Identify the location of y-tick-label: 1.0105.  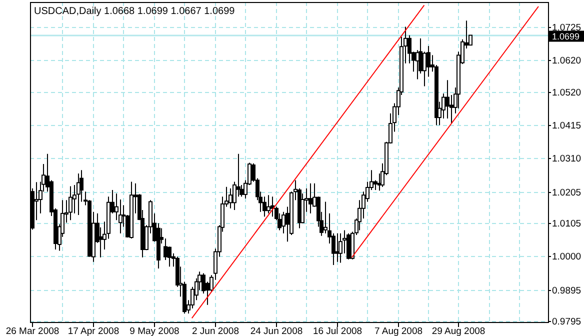
(567, 224).